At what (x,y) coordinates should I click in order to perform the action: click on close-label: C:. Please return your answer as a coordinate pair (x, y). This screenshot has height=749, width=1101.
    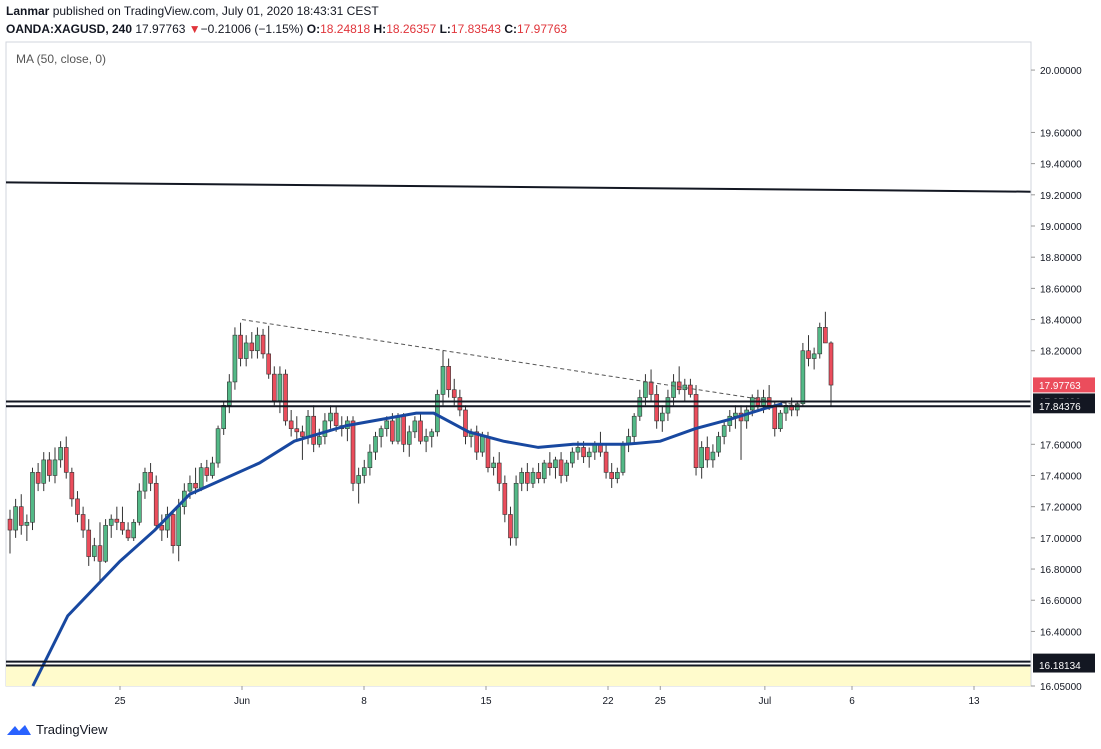
    Looking at the image, I should click on (510, 29).